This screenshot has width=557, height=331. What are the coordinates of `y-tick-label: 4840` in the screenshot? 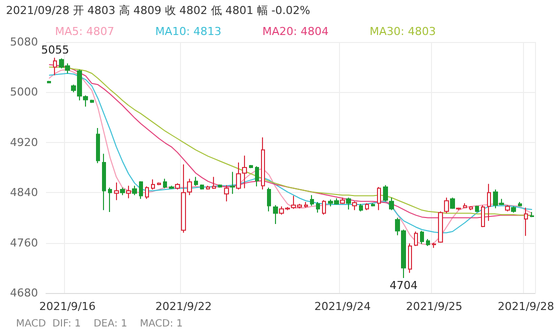 It's located at (24, 193).